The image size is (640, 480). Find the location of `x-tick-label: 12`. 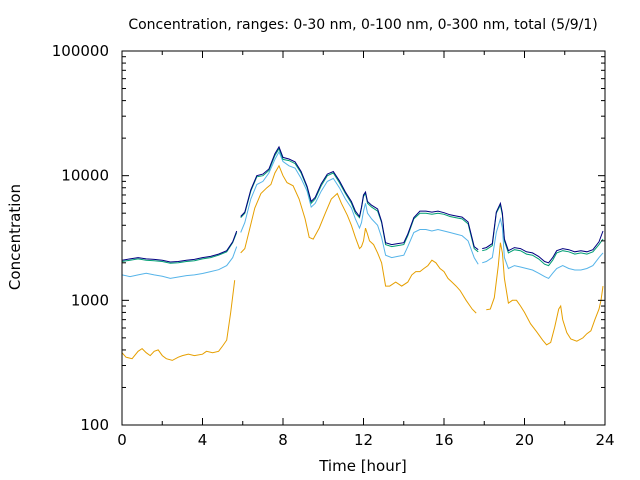

x-tick-label: 12 is located at coordinates (363, 440).